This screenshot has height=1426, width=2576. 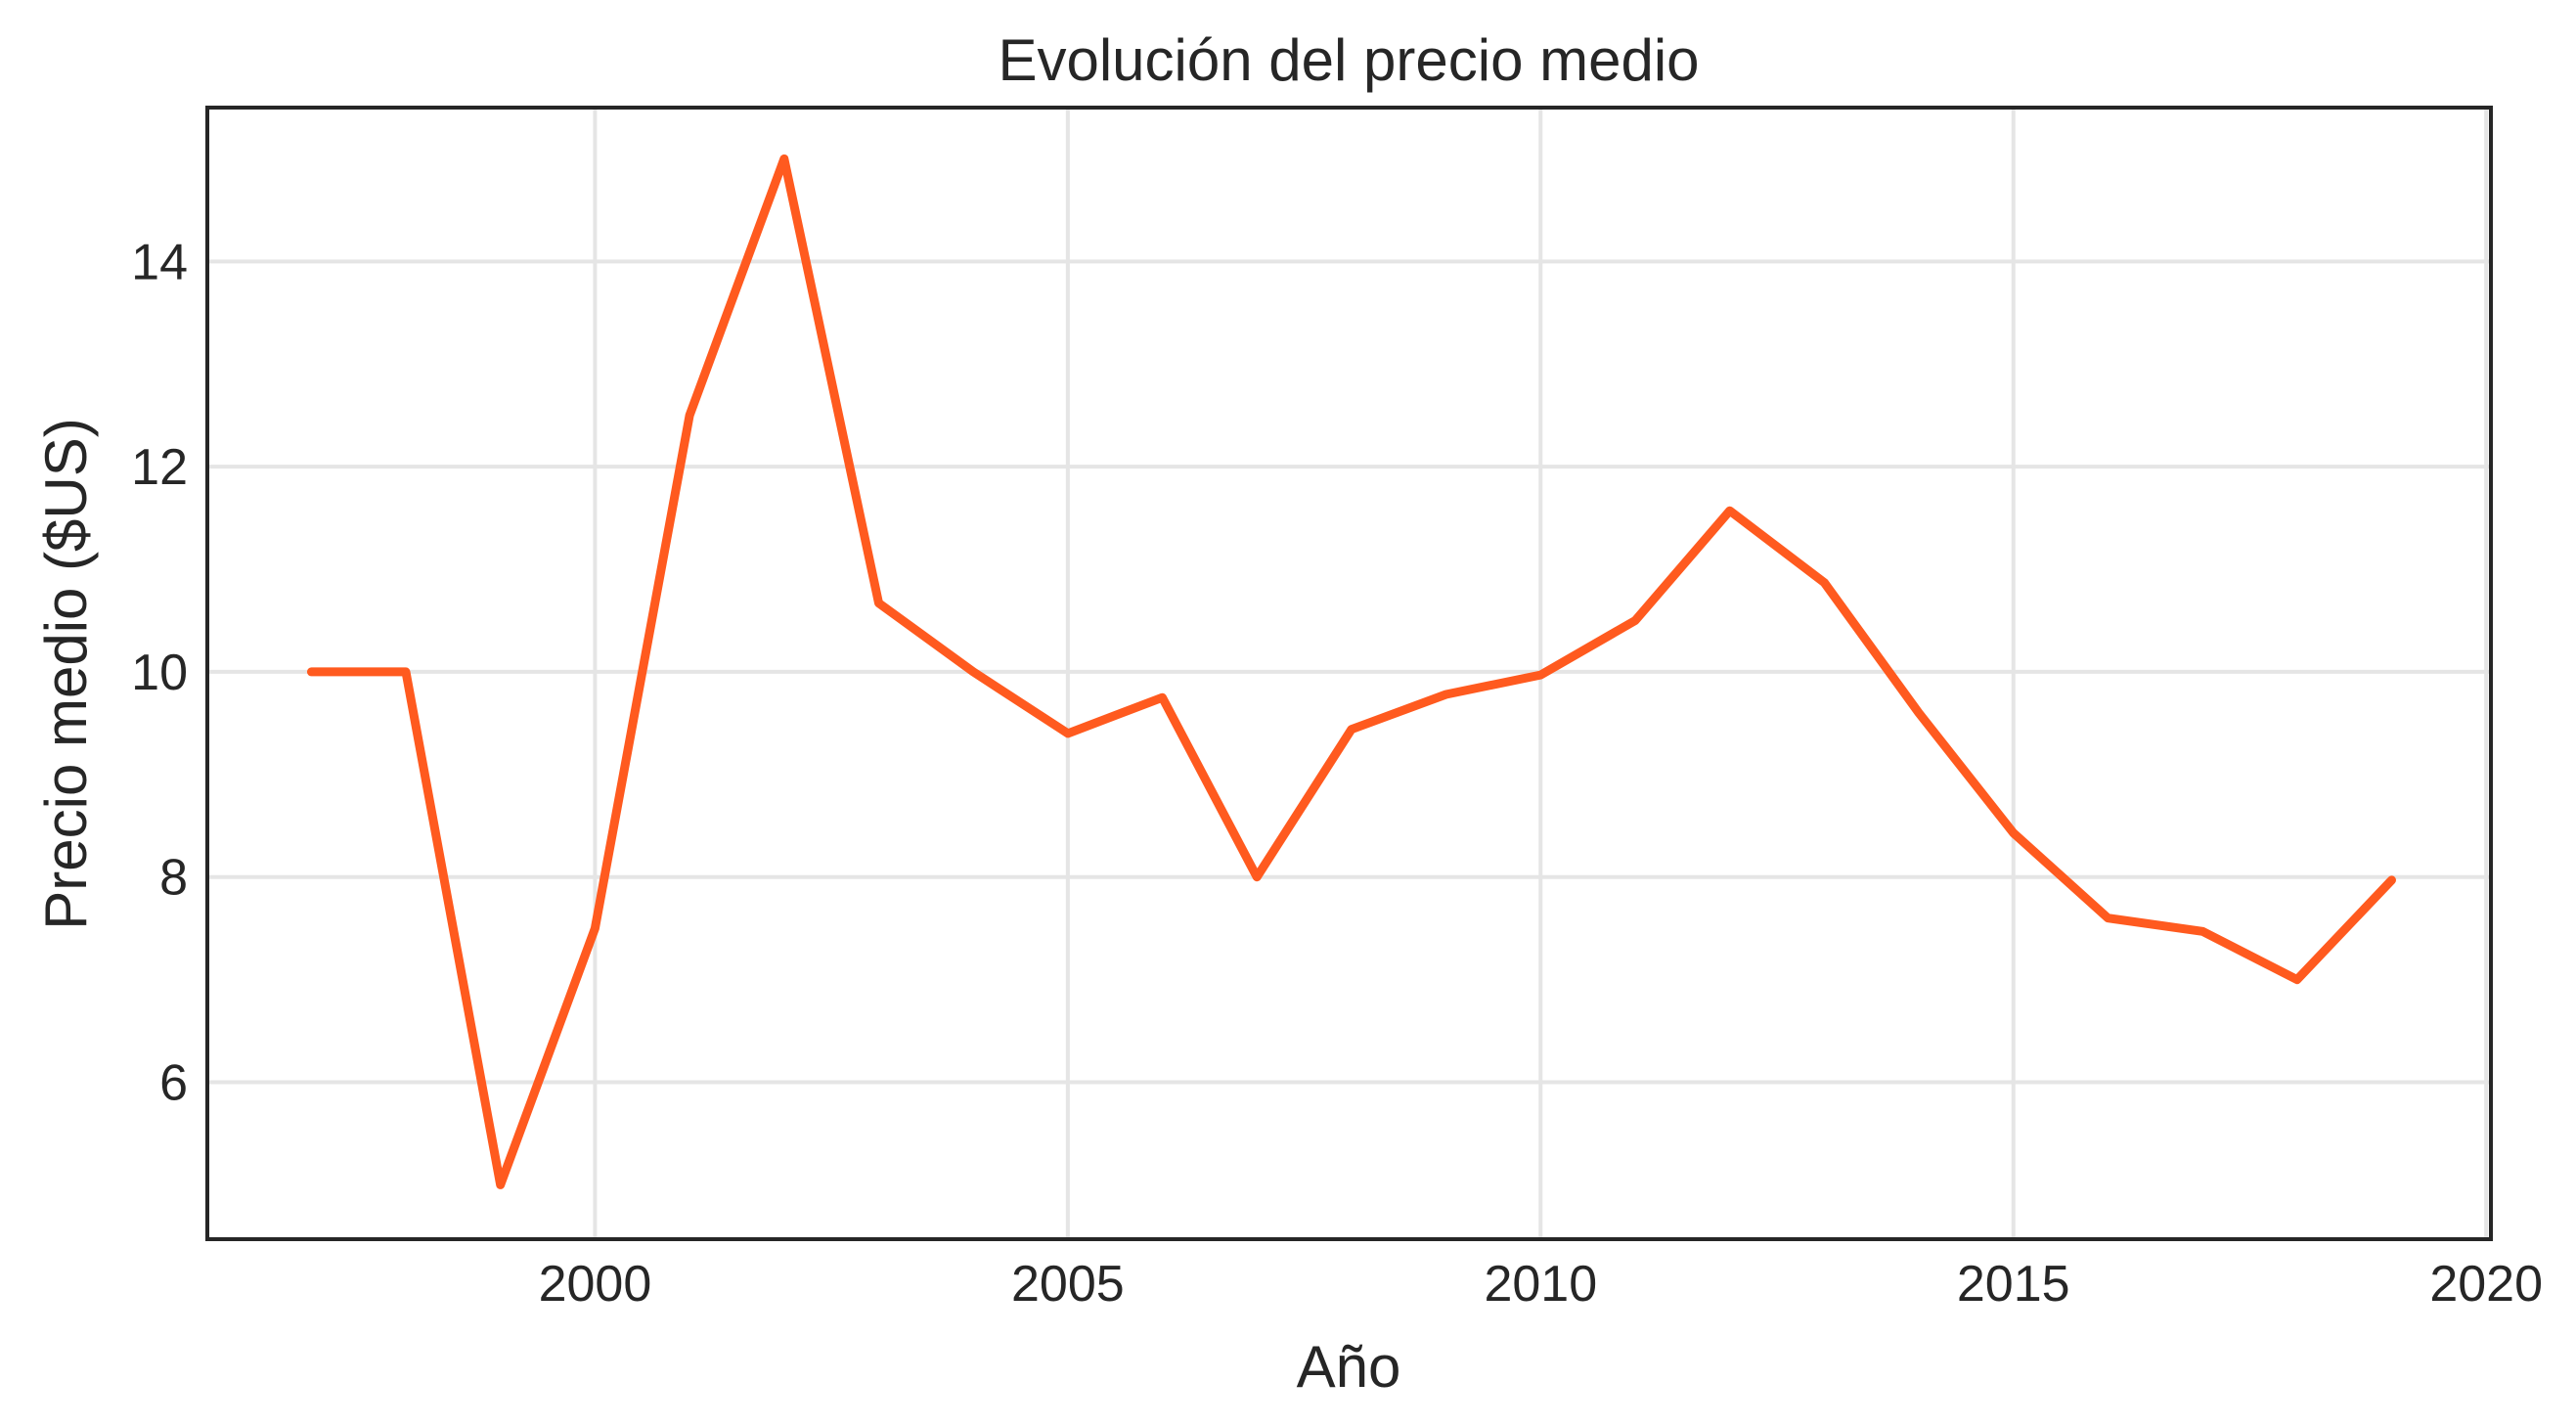 I want to click on y-tick-label: 10, so click(x=159, y=673).